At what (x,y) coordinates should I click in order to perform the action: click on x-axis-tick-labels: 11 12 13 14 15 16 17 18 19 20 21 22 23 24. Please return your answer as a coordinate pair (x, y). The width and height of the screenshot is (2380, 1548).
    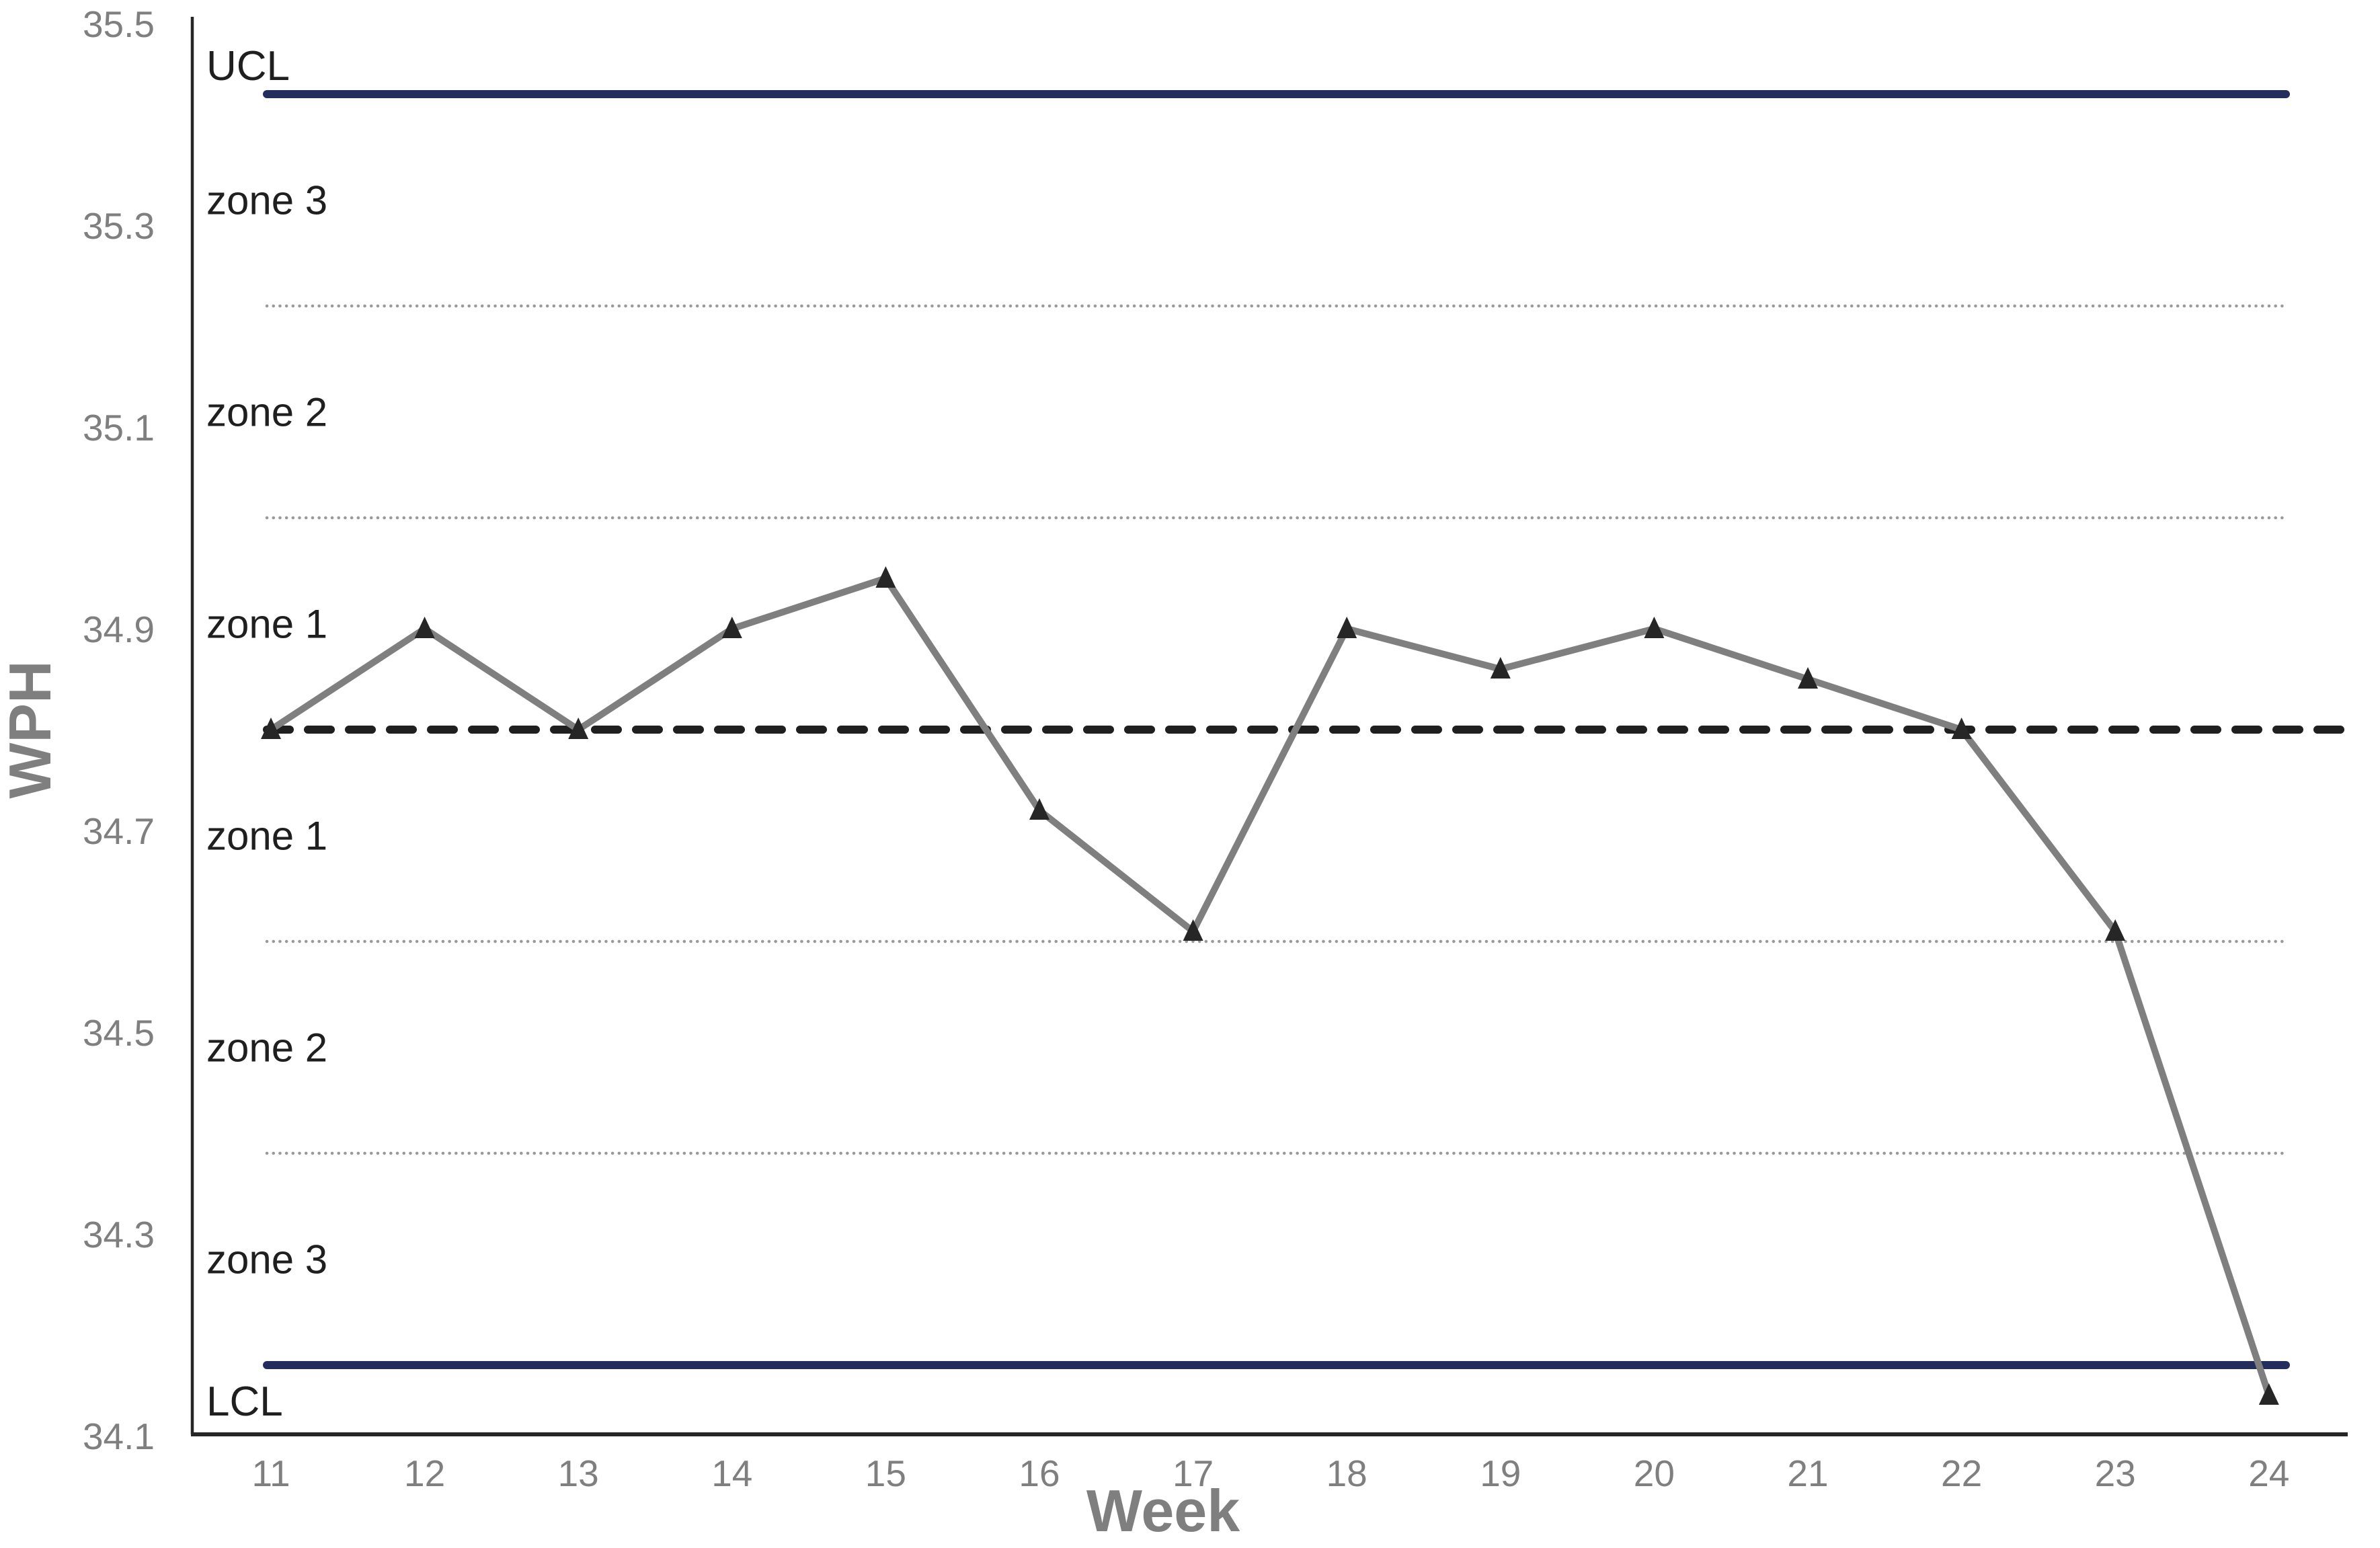
    Looking at the image, I should click on (1270, 1473).